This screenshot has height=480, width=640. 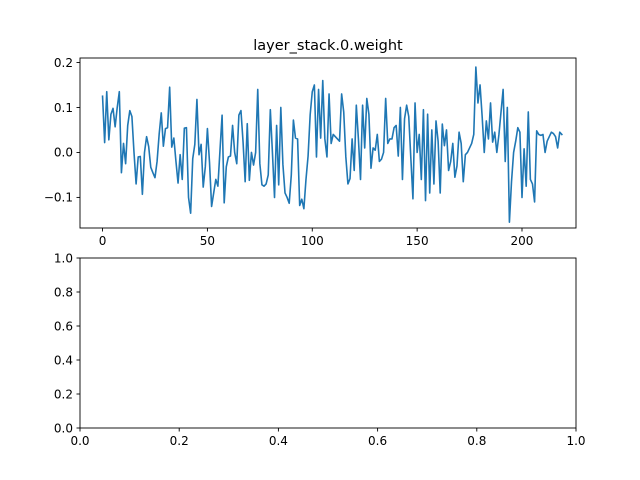 What do you see at coordinates (328, 46) in the screenshot?
I see `chart-title: layer_stack.0.weight` at bounding box center [328, 46].